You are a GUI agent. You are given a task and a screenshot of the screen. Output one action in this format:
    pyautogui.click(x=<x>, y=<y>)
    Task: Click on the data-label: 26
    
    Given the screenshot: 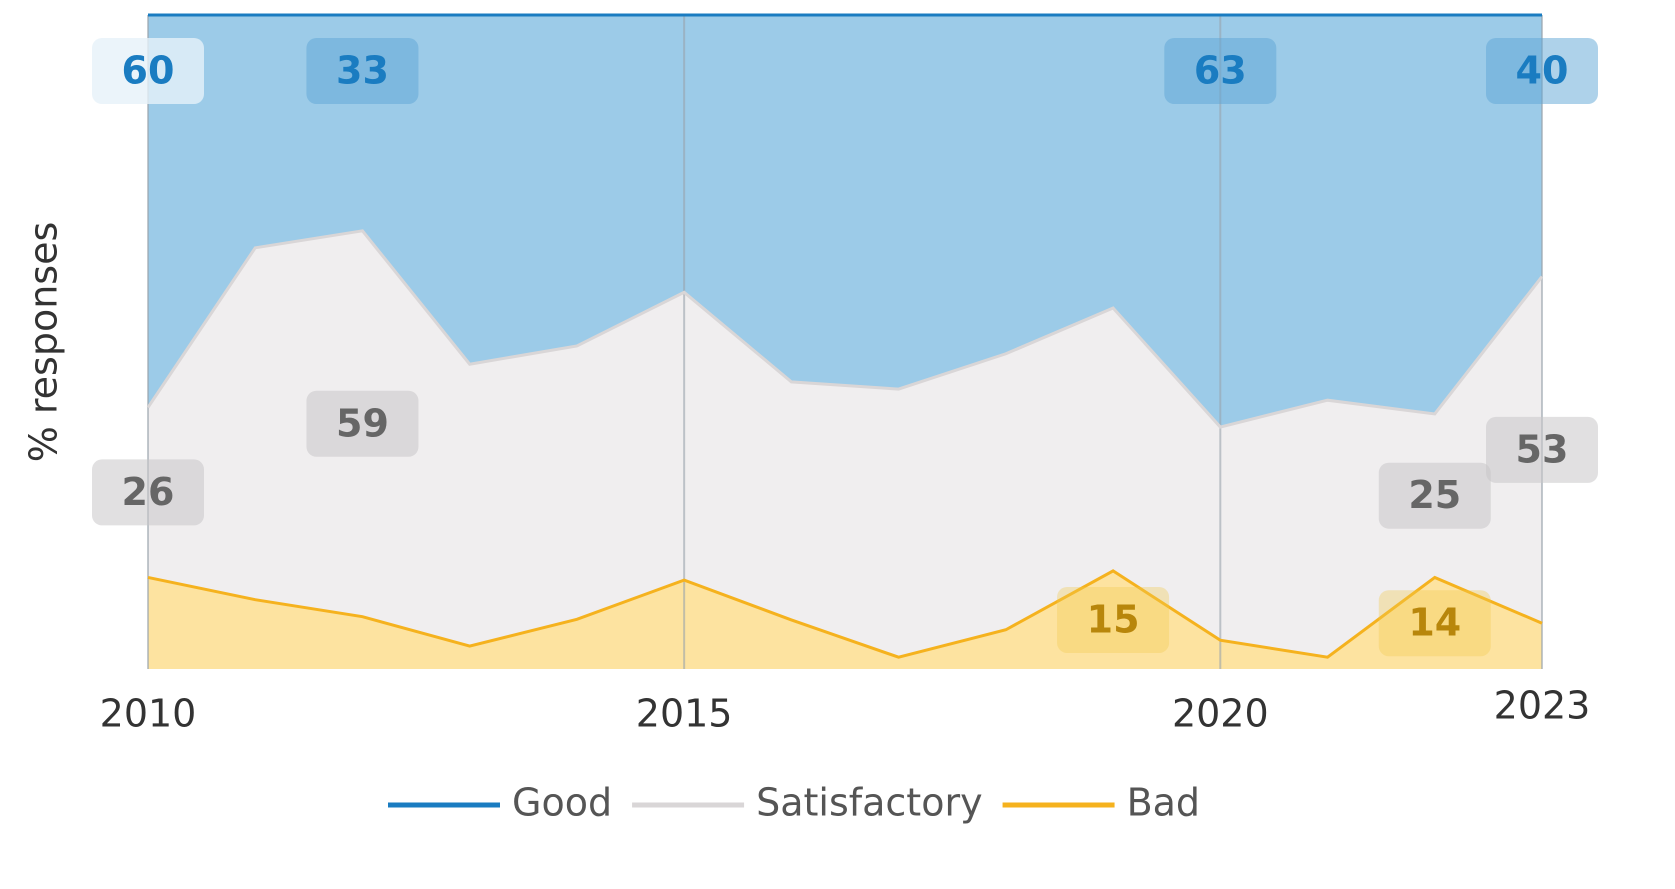 What is the action you would take?
    pyautogui.click(x=148, y=492)
    